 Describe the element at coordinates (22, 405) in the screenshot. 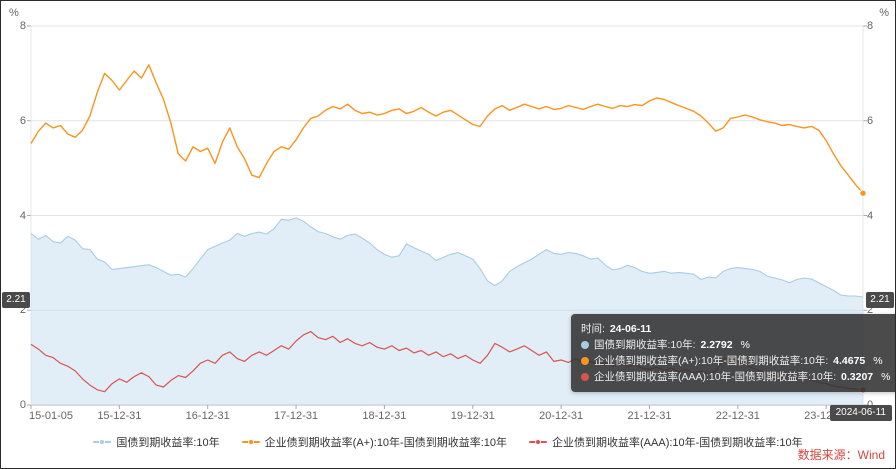

I see `y-tick-label: 0` at that location.